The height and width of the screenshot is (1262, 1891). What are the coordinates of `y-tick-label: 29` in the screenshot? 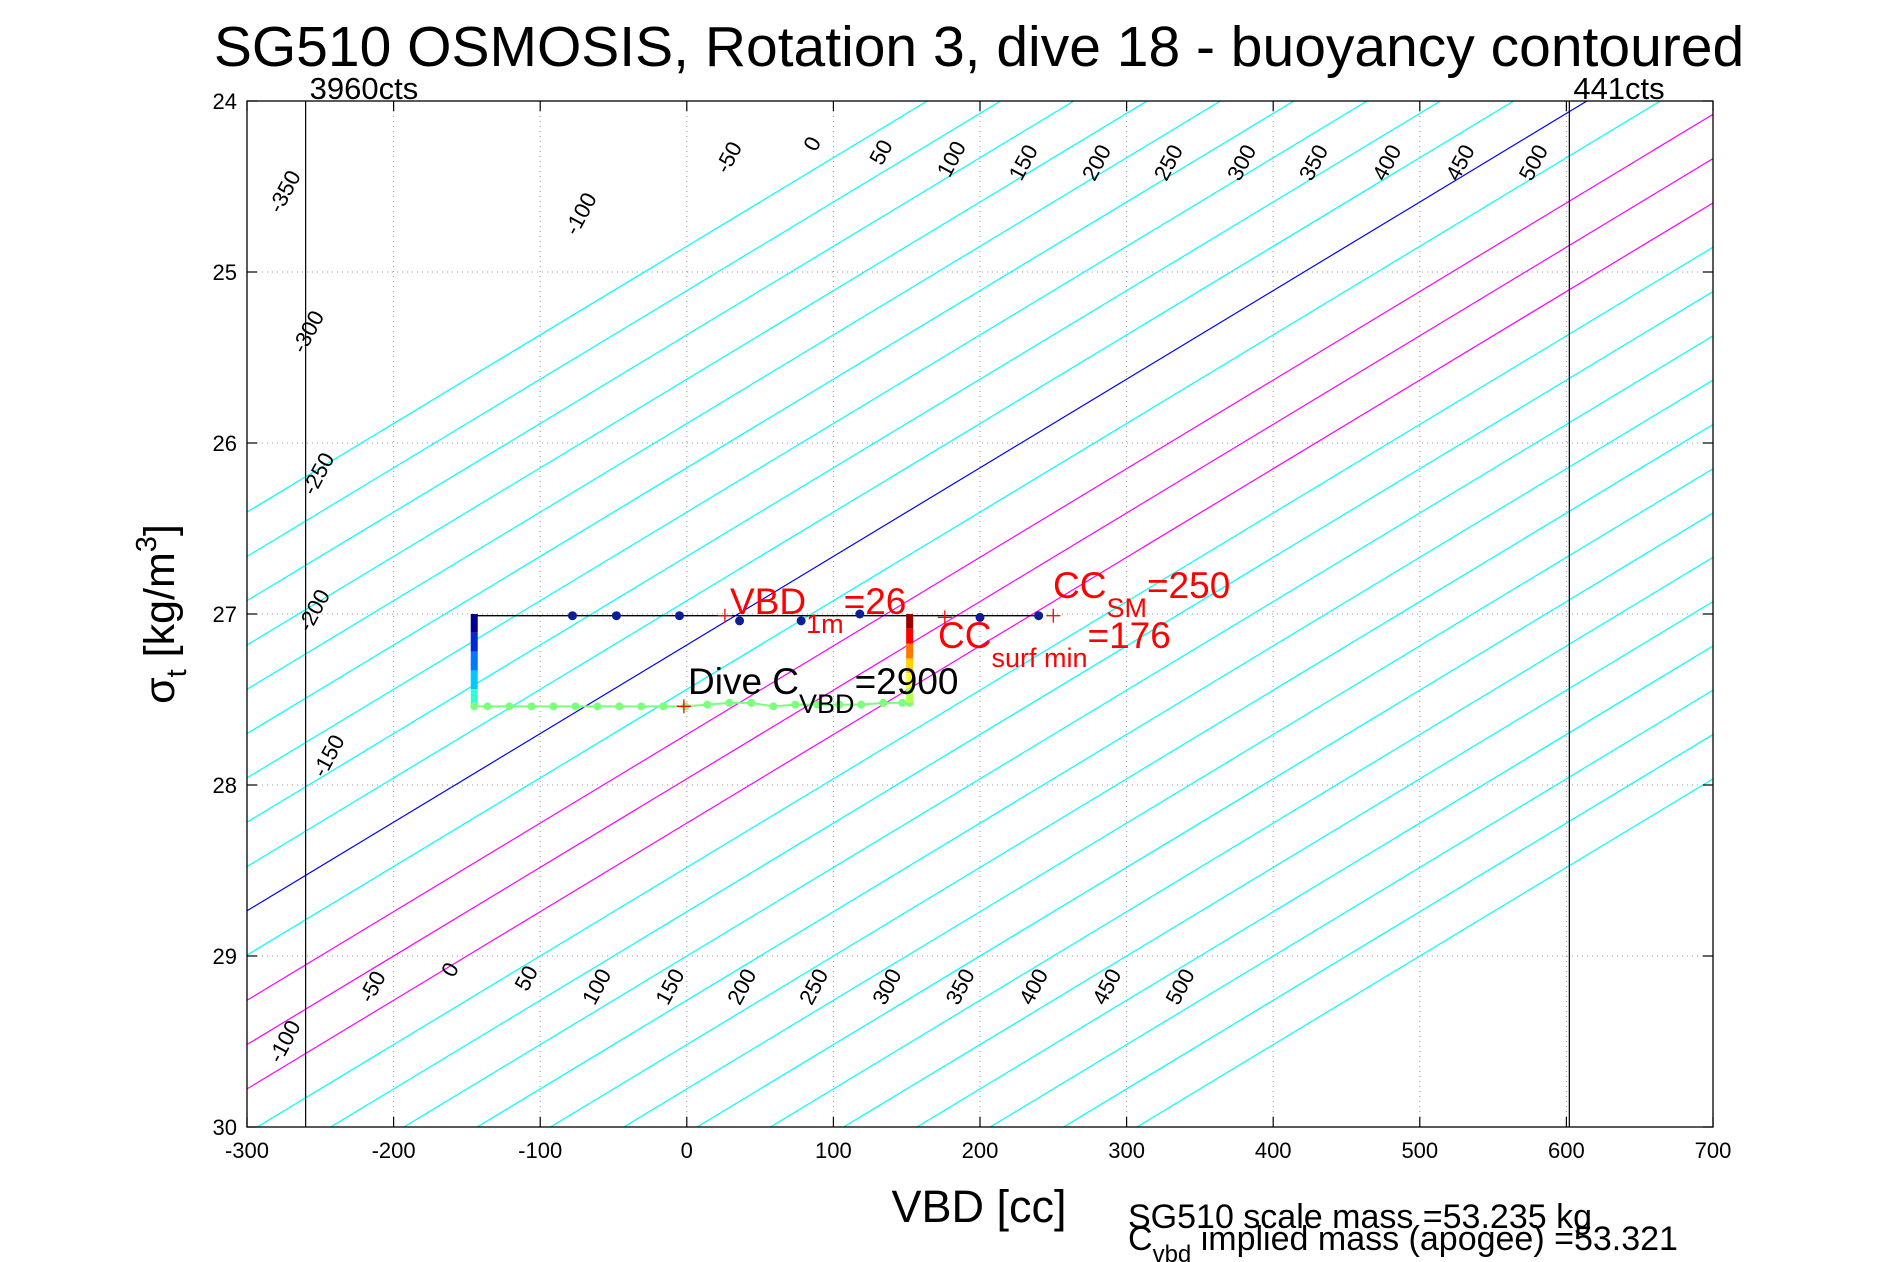 It's located at (225, 956).